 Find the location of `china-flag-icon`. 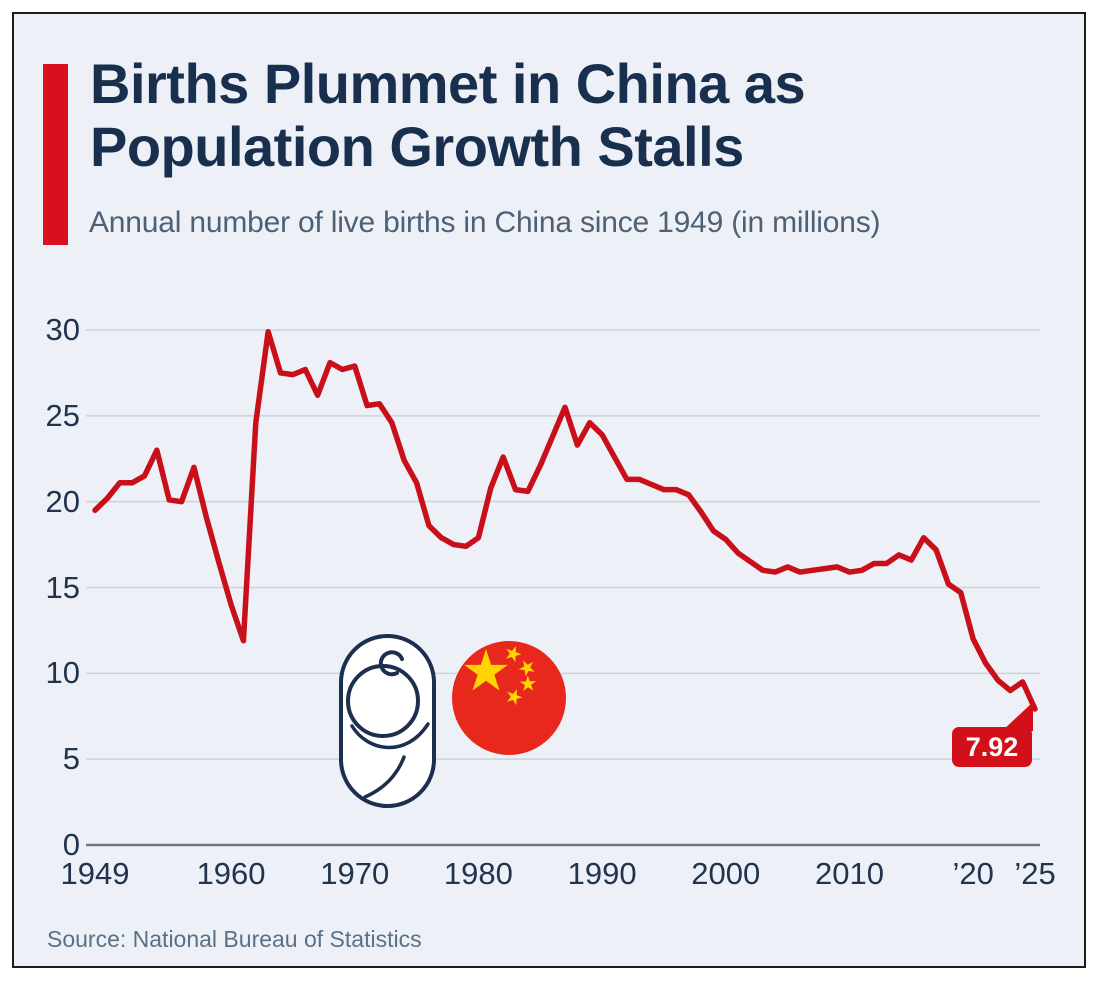

china-flag-icon is located at coordinates (509, 698).